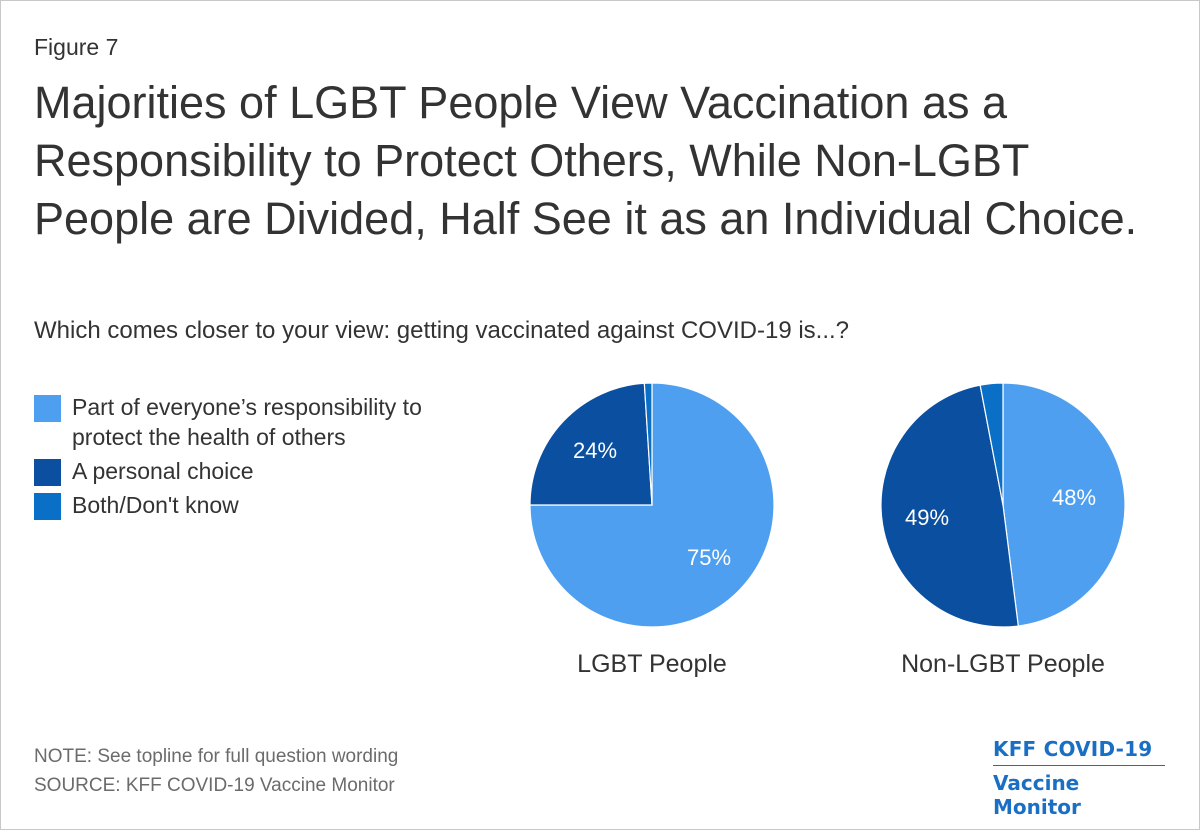 Image resolution: width=1200 pixels, height=830 pixels. I want to click on legend-swatch-personal-choice, so click(47, 472).